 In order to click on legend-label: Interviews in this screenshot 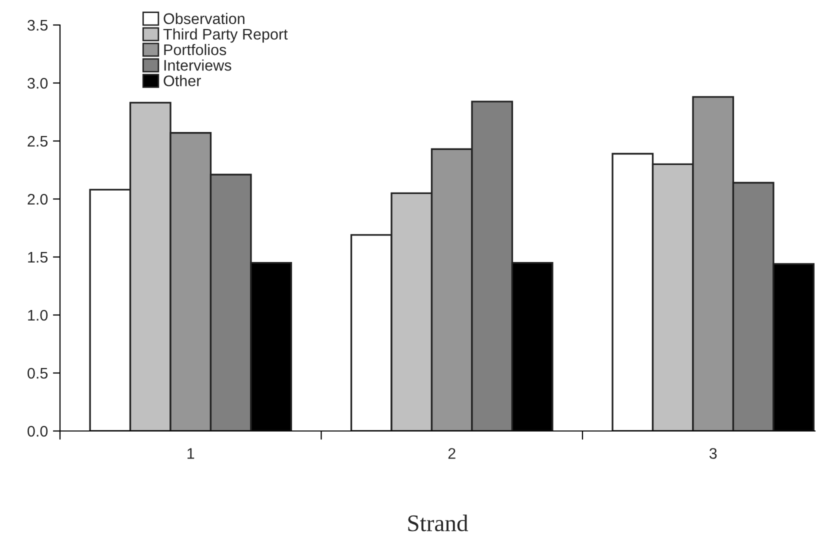, I will do `click(198, 65)`.